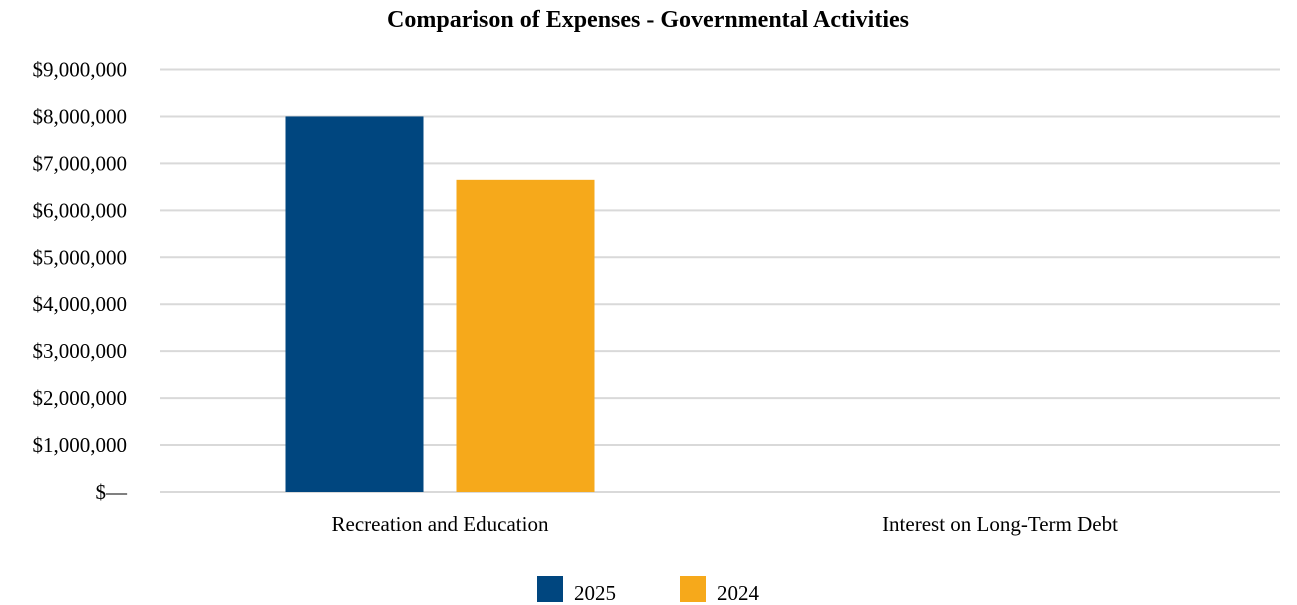 The image size is (1297, 605). Describe the element at coordinates (80, 351) in the screenshot. I see `y-tick-label: $3,000,000` at that location.